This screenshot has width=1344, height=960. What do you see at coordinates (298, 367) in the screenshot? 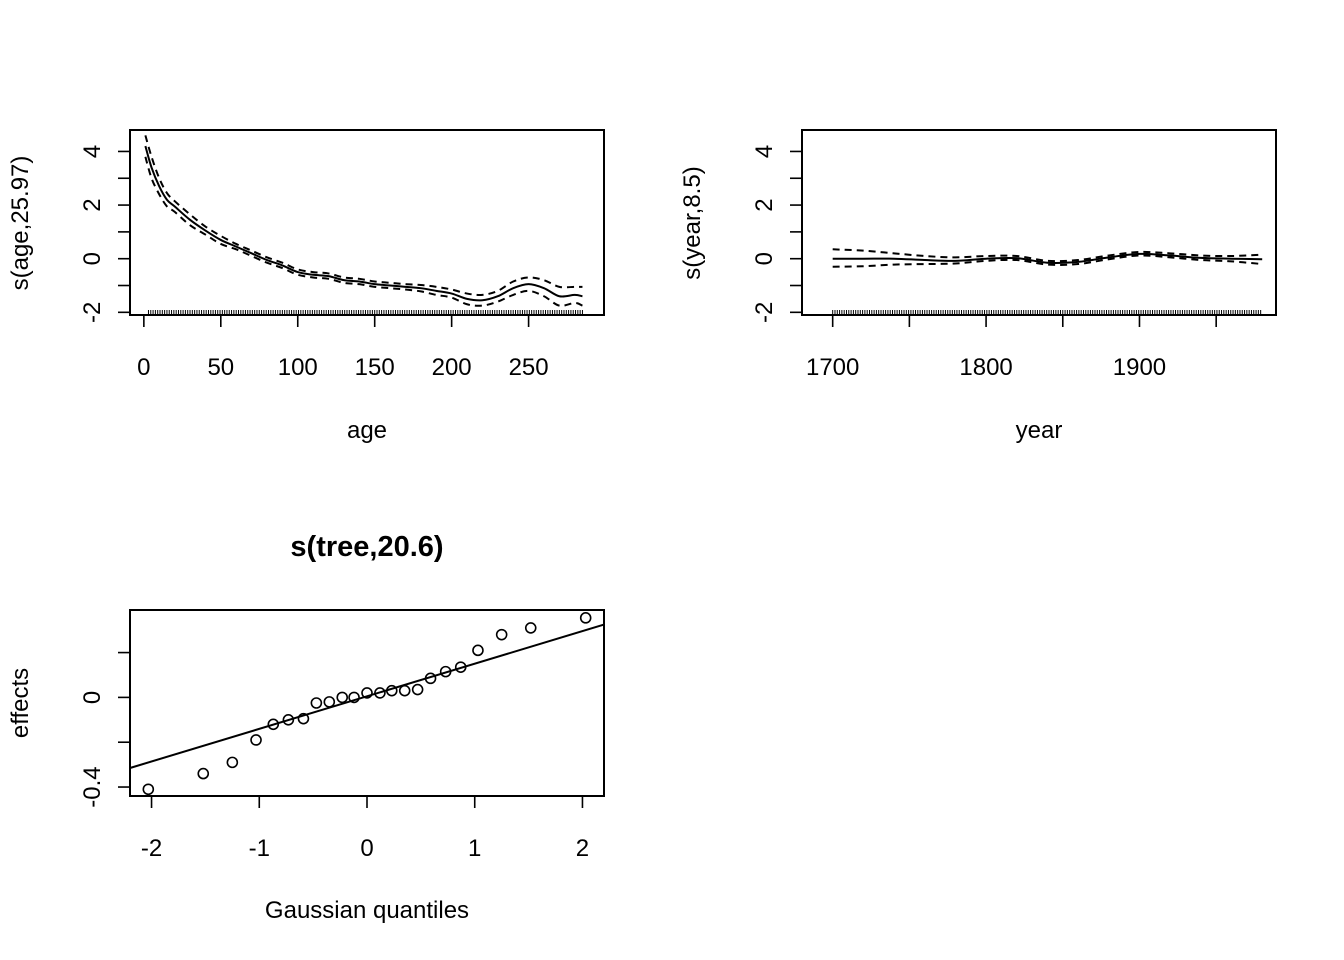
I see `x-tick-label: 100` at bounding box center [298, 367].